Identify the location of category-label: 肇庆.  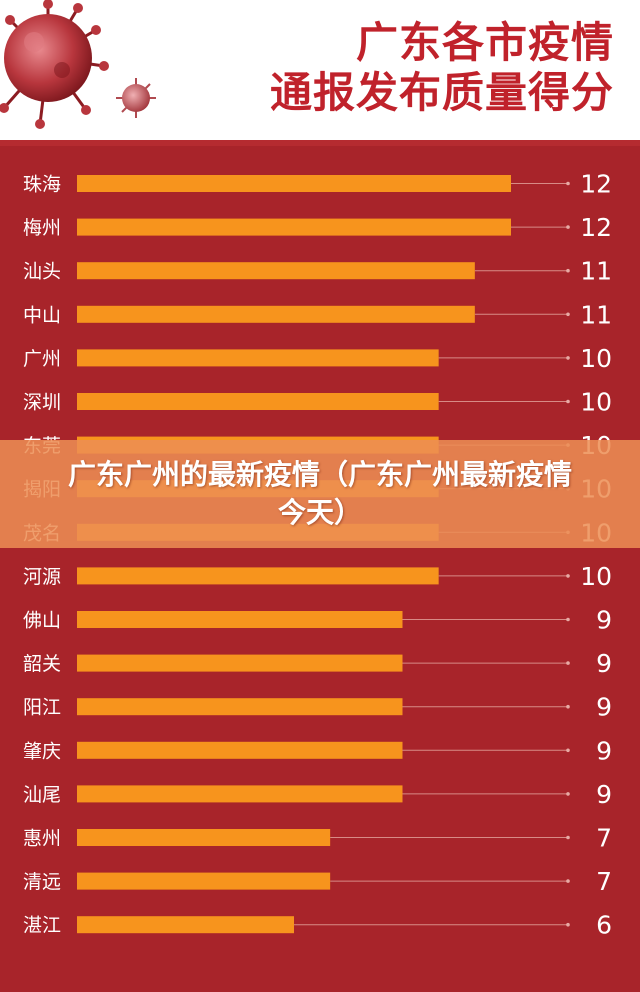
(42, 751).